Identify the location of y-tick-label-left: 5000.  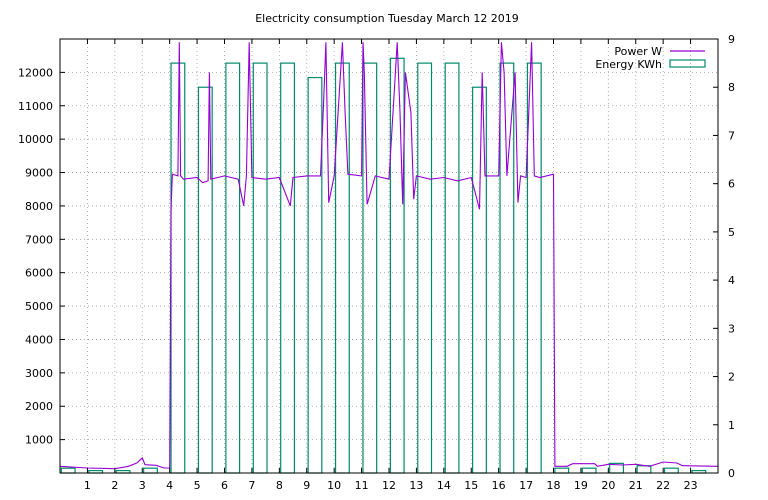
(39, 306).